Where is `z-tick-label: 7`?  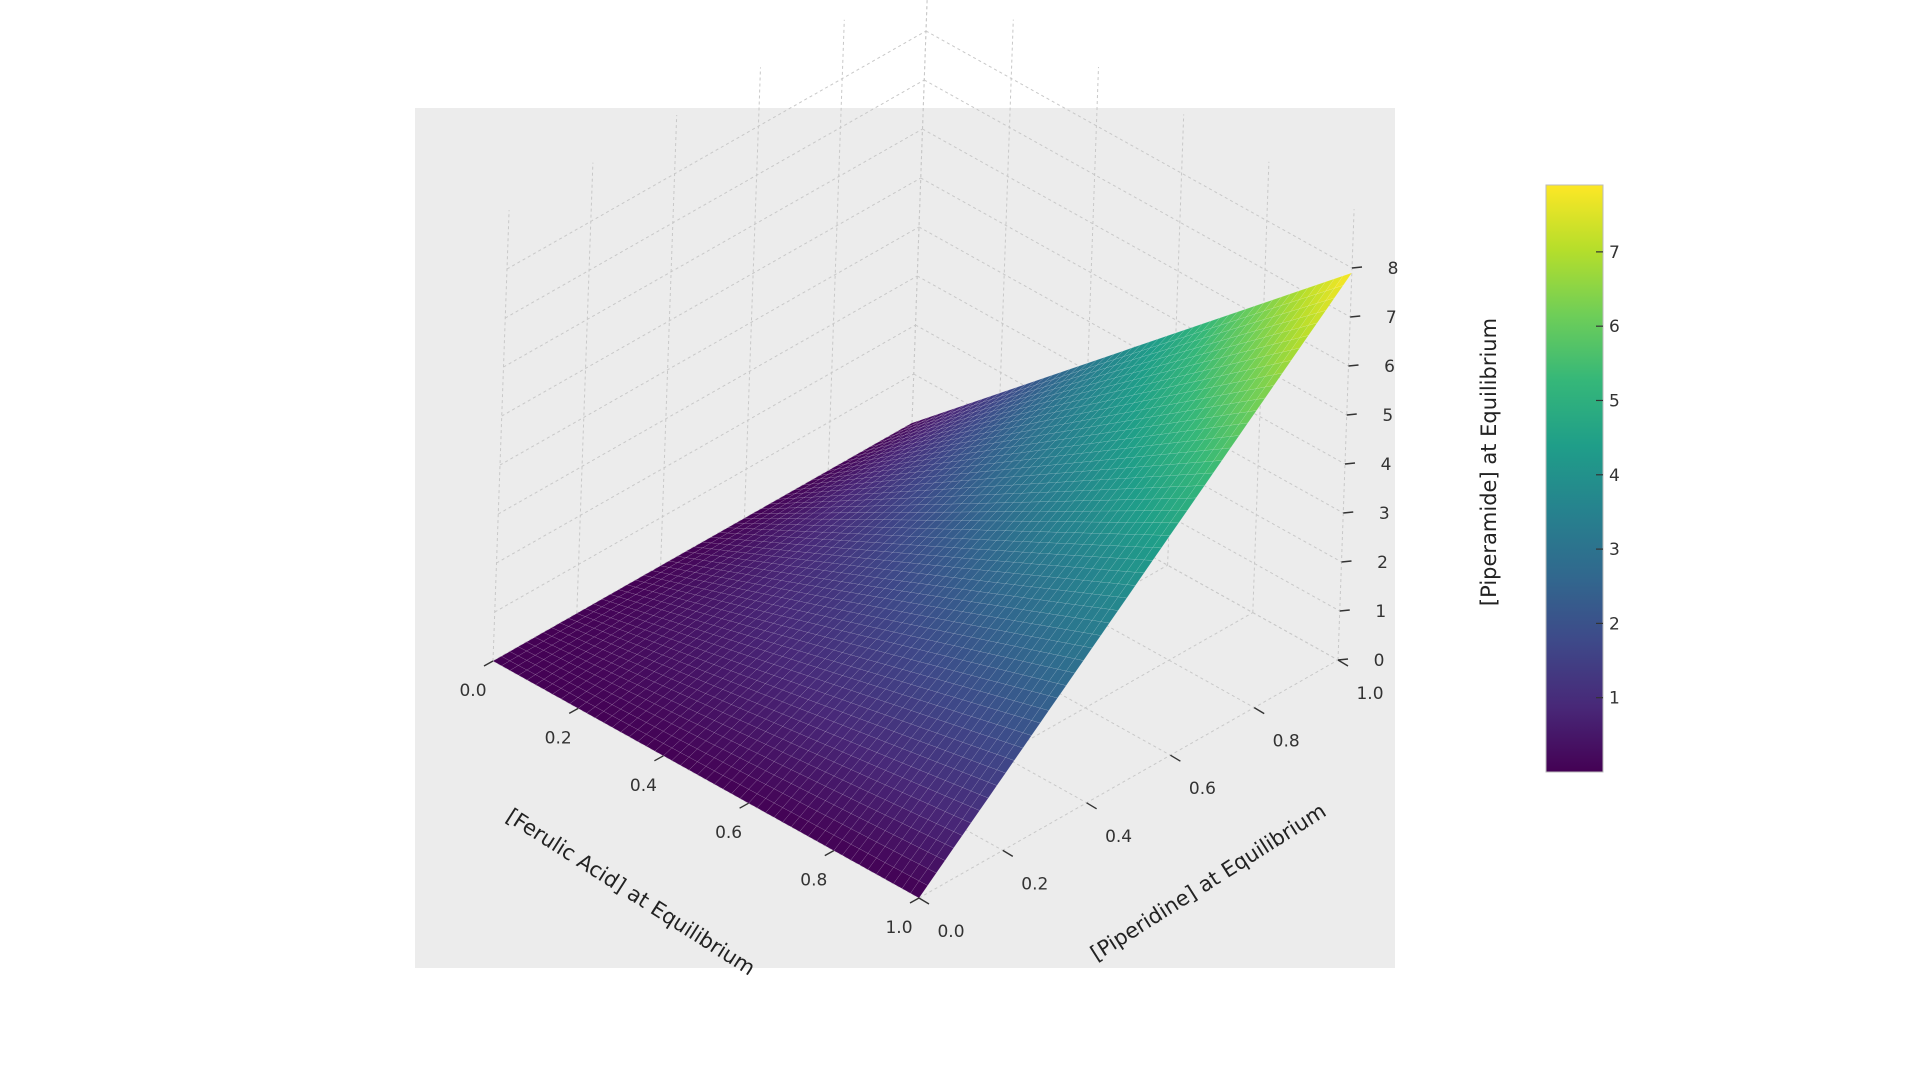 z-tick-label: 7 is located at coordinates (1391, 318).